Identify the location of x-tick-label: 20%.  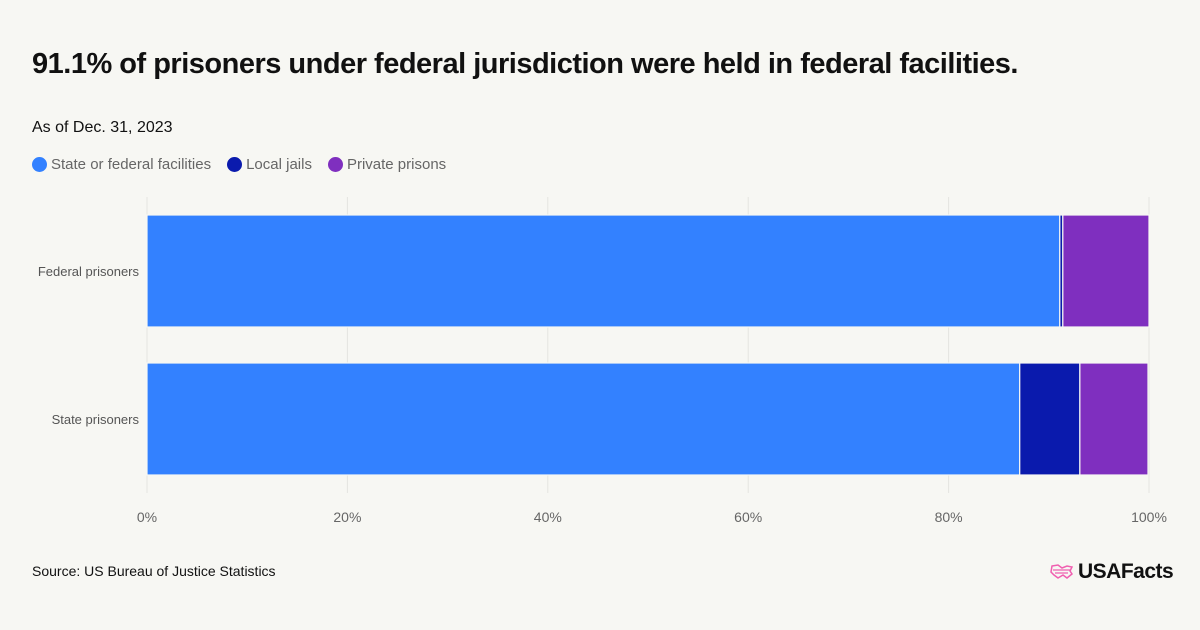
(347, 517).